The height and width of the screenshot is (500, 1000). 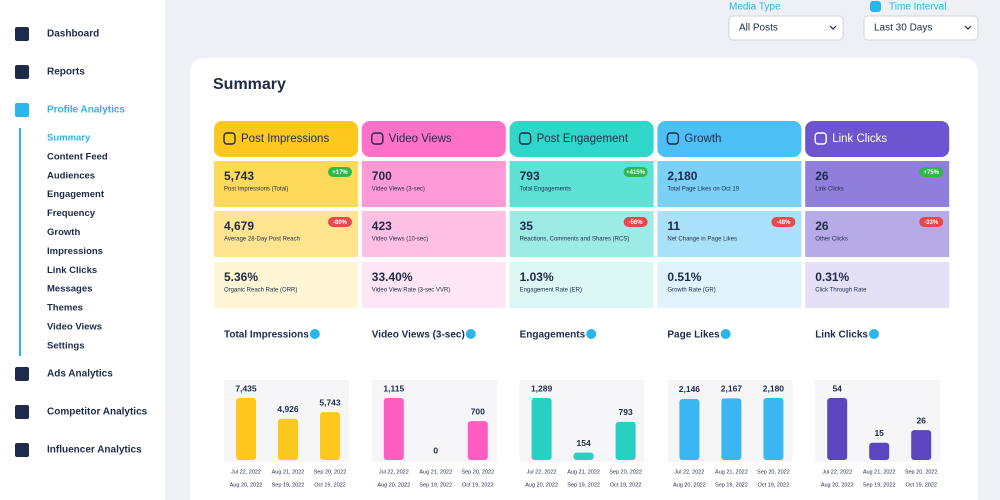 What do you see at coordinates (774, 388) in the screenshot?
I see `bar-value-label: 2,180` at bounding box center [774, 388].